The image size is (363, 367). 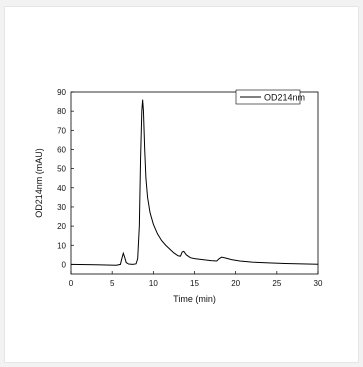 What do you see at coordinates (64, 264) in the screenshot?
I see `y-tick-label: 0` at bounding box center [64, 264].